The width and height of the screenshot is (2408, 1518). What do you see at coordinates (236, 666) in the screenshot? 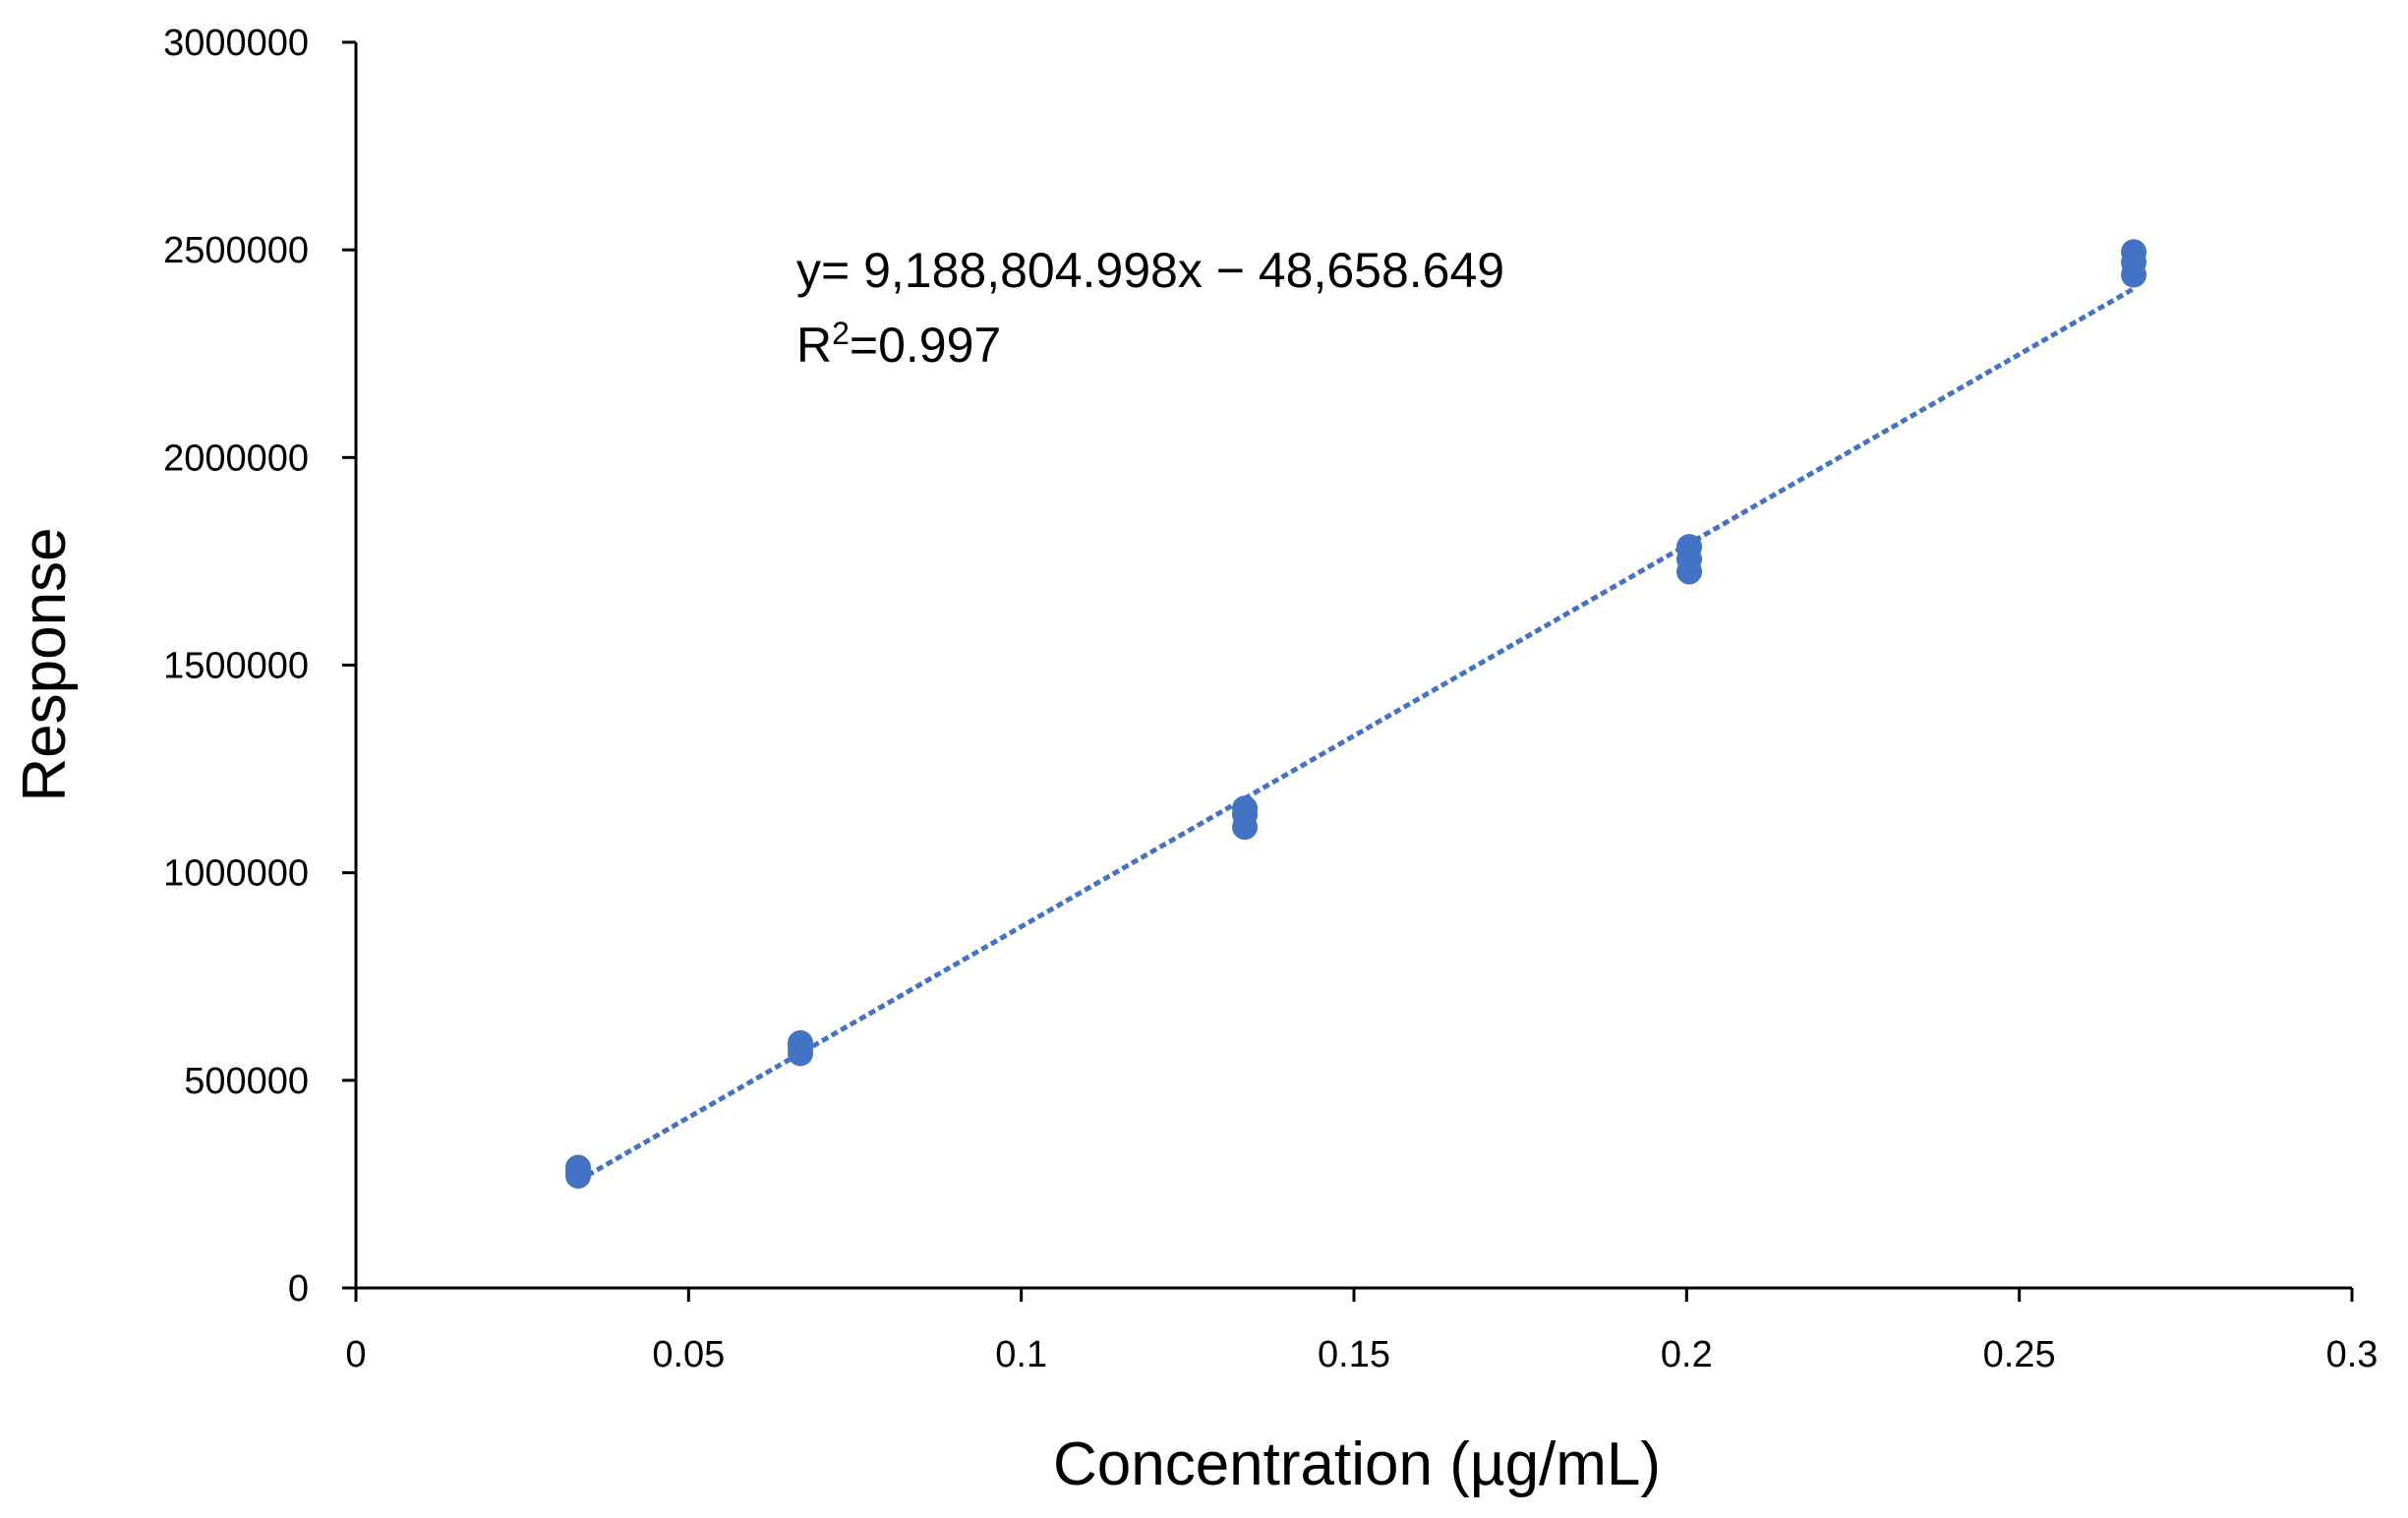
I see `y-tick-label: 1500000` at bounding box center [236, 666].